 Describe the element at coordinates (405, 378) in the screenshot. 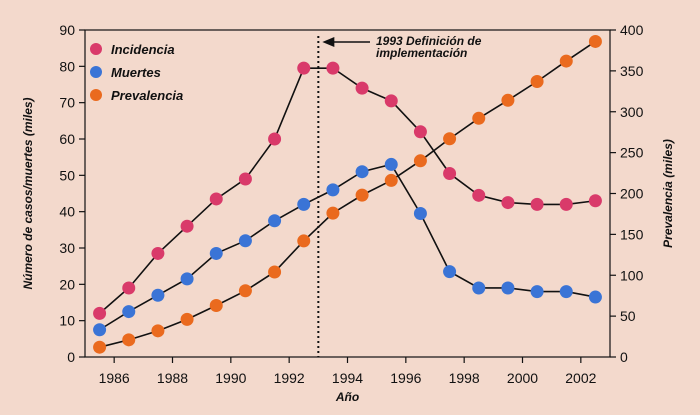

I see `x-tick-label: 1996` at that location.